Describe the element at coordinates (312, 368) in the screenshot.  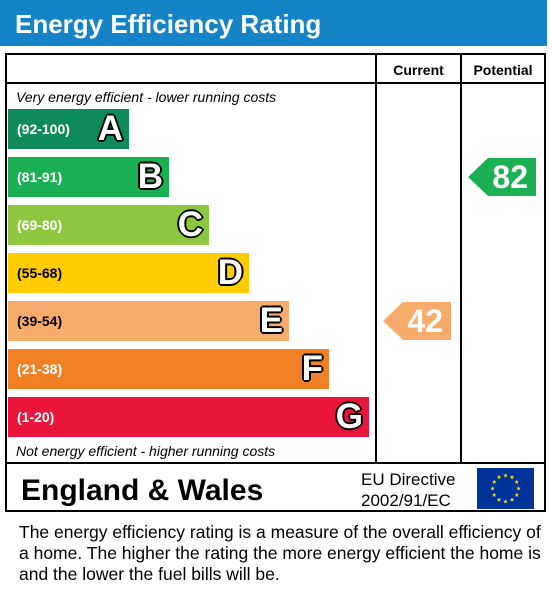
I see `band-letter: F` at that location.